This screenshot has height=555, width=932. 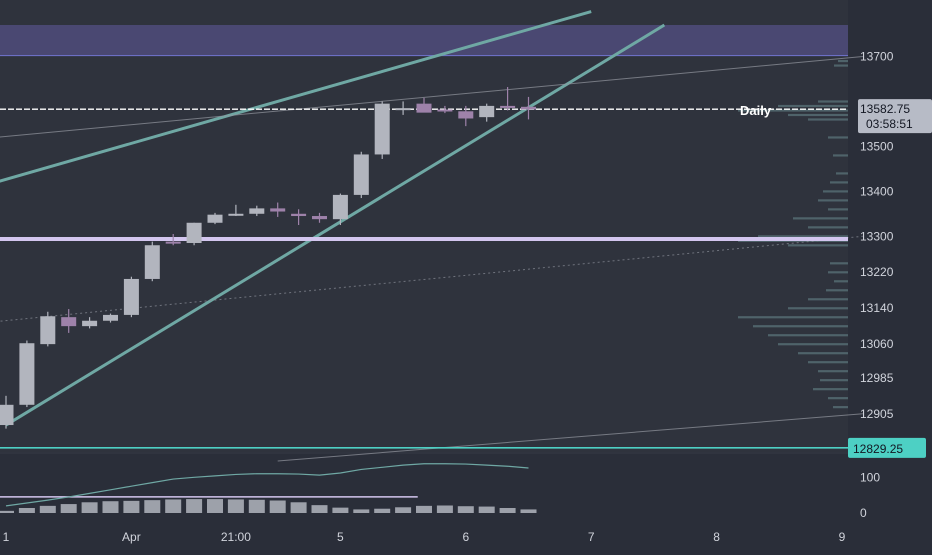 I want to click on level-tag-label: 12829.25, so click(x=878, y=449).